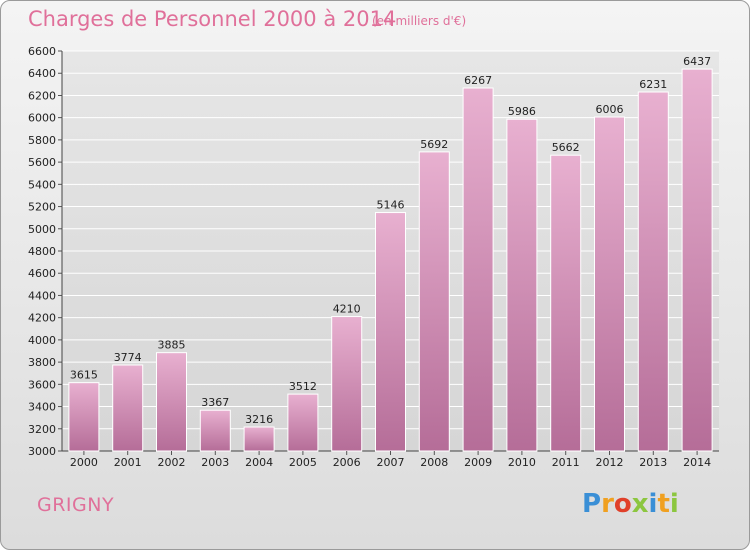  What do you see at coordinates (42, 118) in the screenshot?
I see `y-tick-label: 6000` at bounding box center [42, 118].